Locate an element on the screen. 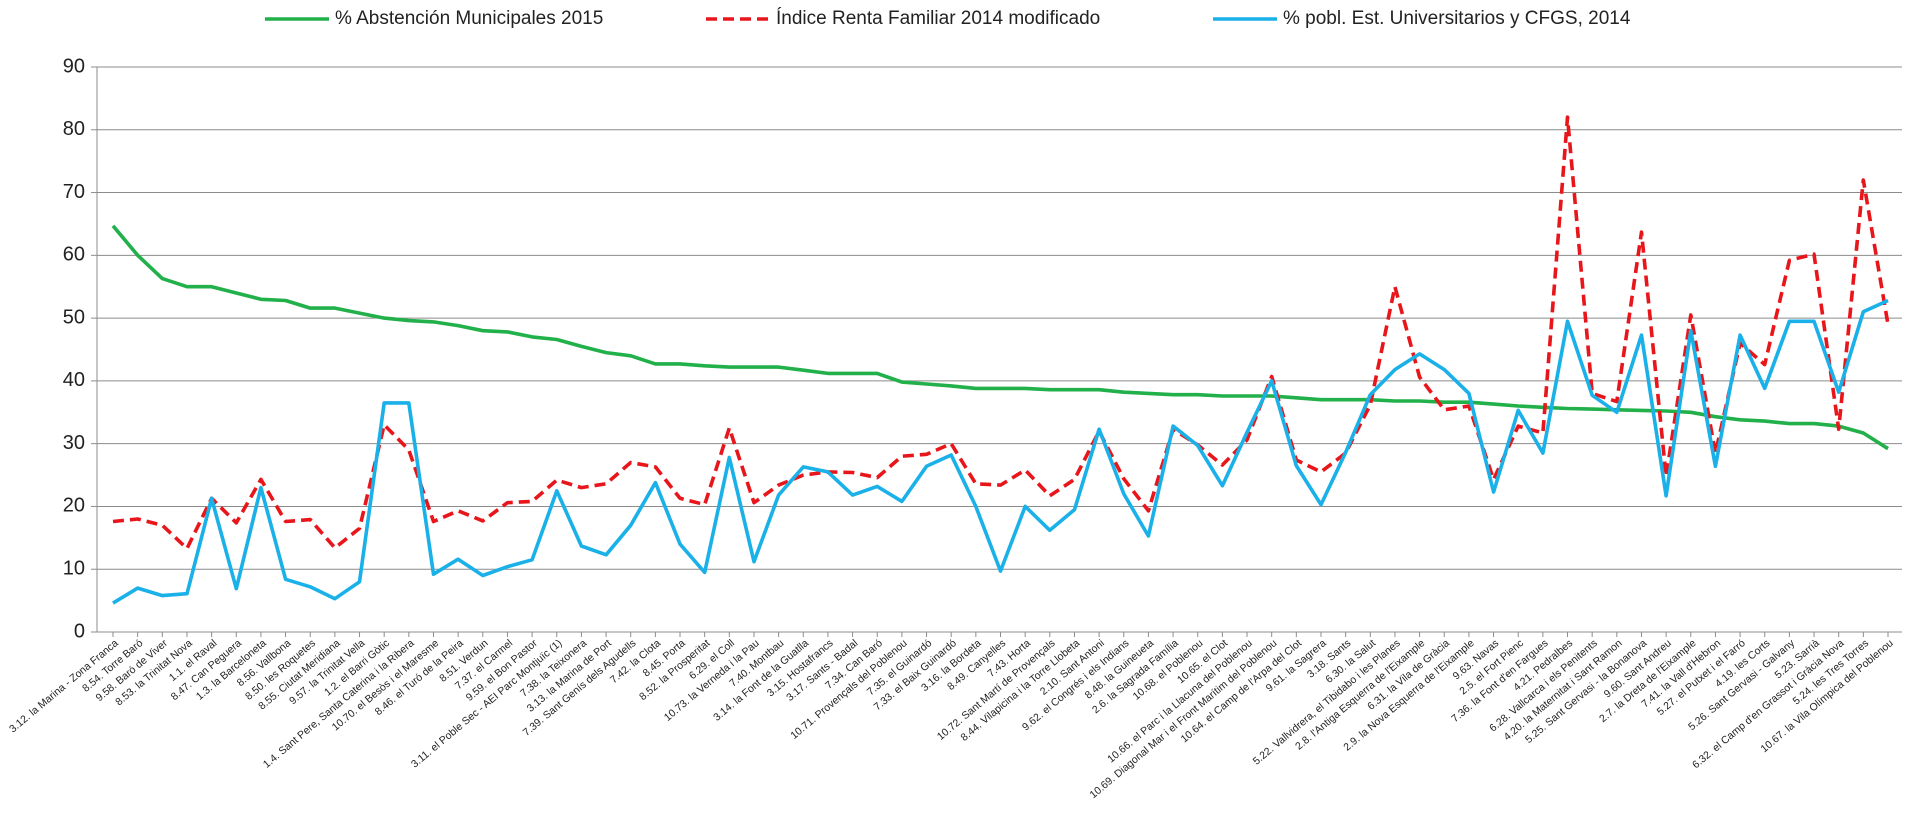  y-tick-label: 80 is located at coordinates (74, 129).